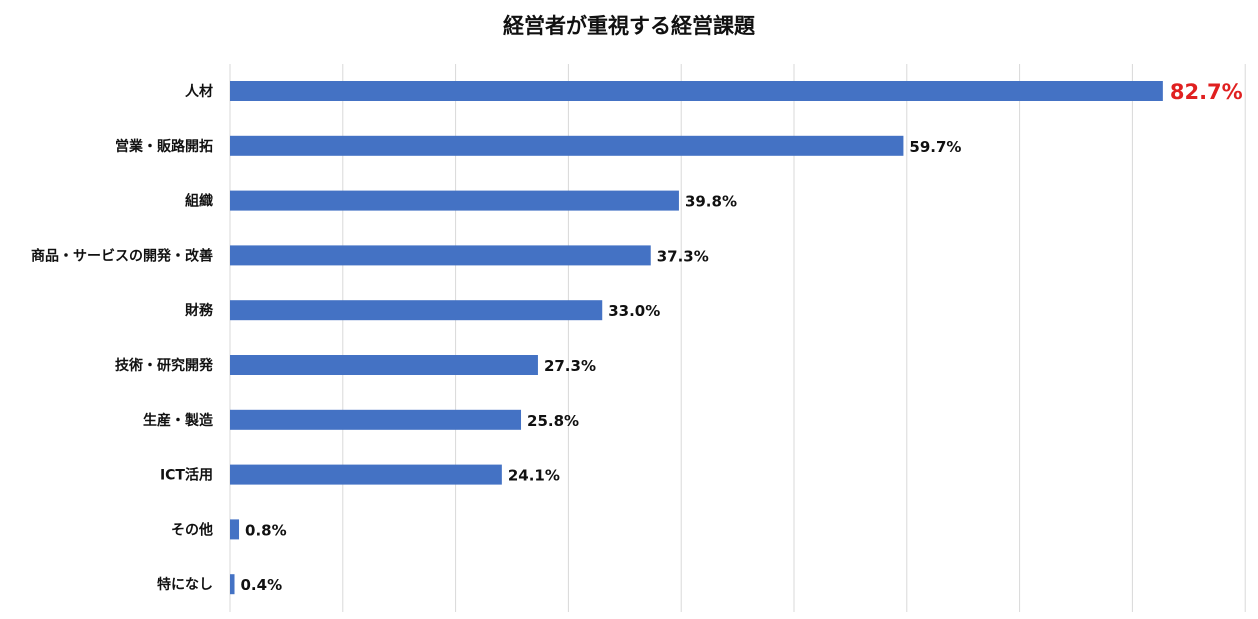 The height and width of the screenshot is (619, 1258). Describe the element at coordinates (553, 421) in the screenshot. I see `data-label: 25.8%` at that location.